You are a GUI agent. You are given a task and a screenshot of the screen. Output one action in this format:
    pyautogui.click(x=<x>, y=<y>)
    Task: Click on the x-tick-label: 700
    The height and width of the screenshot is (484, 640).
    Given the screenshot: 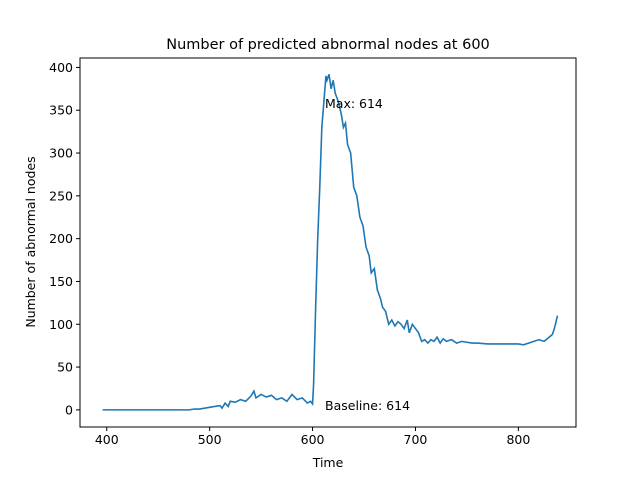 What is the action you would take?
    pyautogui.click(x=416, y=439)
    